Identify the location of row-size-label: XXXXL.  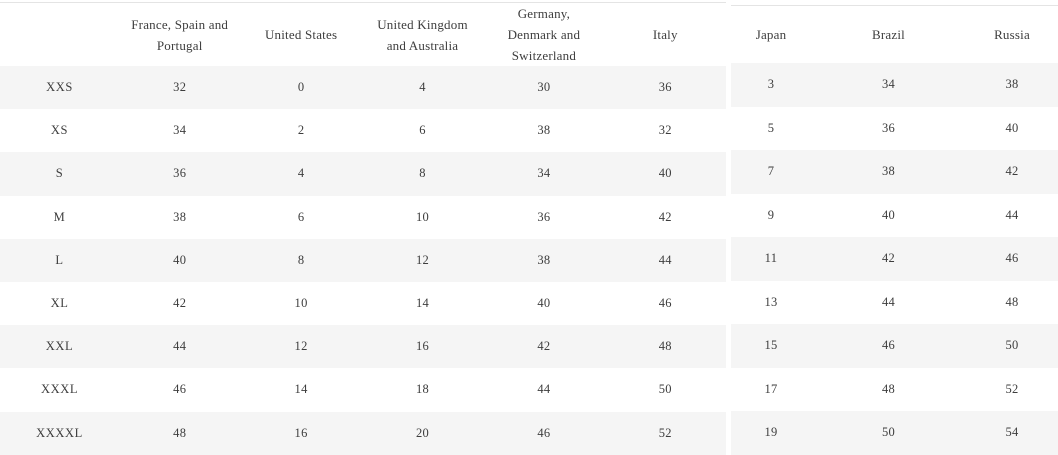
(59, 432).